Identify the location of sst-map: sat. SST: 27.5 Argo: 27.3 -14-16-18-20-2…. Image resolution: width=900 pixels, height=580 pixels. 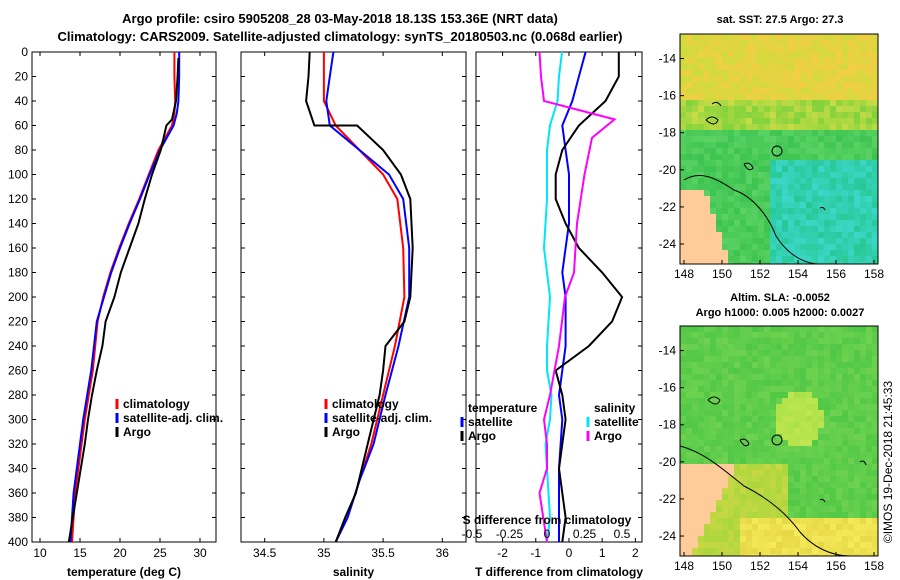
(772, 147).